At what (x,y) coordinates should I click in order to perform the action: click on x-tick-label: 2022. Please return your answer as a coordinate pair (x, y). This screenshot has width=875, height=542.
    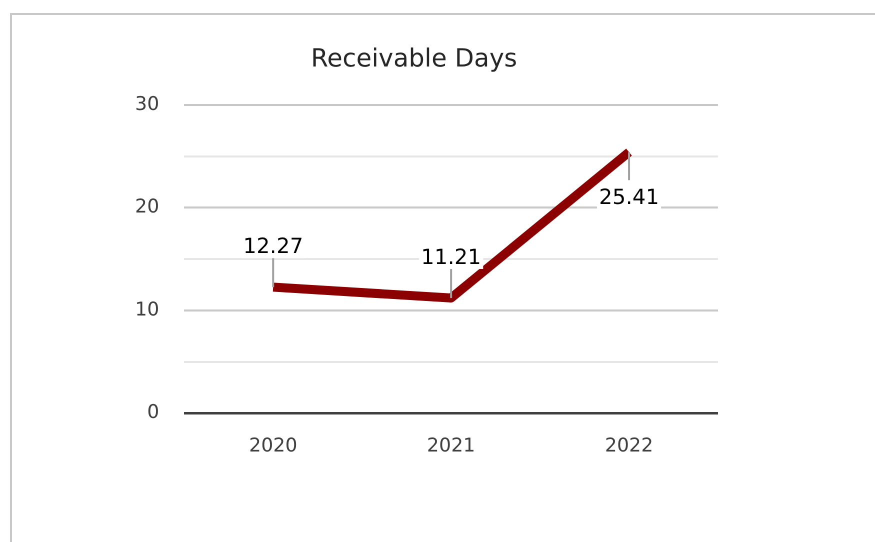
    Looking at the image, I should click on (629, 445).